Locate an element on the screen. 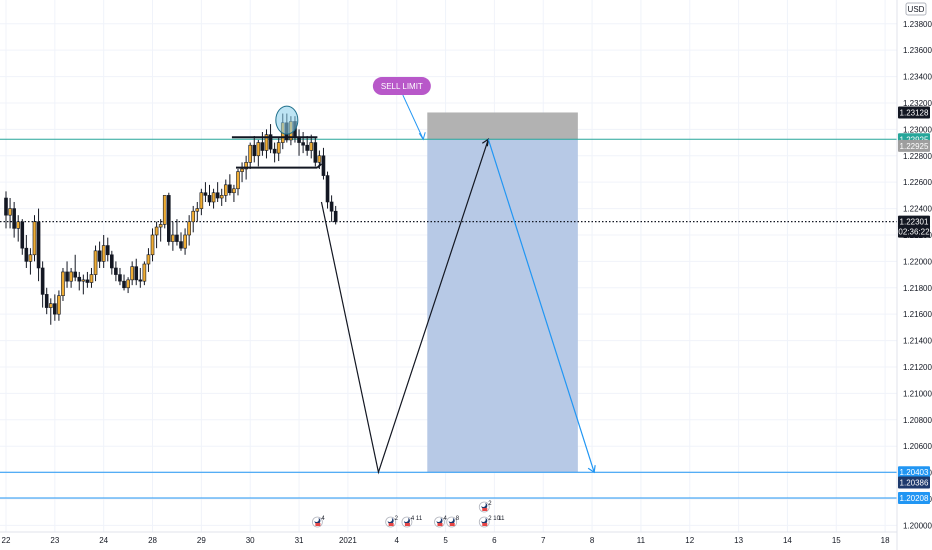 The image size is (932, 550). take-profit-zone is located at coordinates (502, 306).